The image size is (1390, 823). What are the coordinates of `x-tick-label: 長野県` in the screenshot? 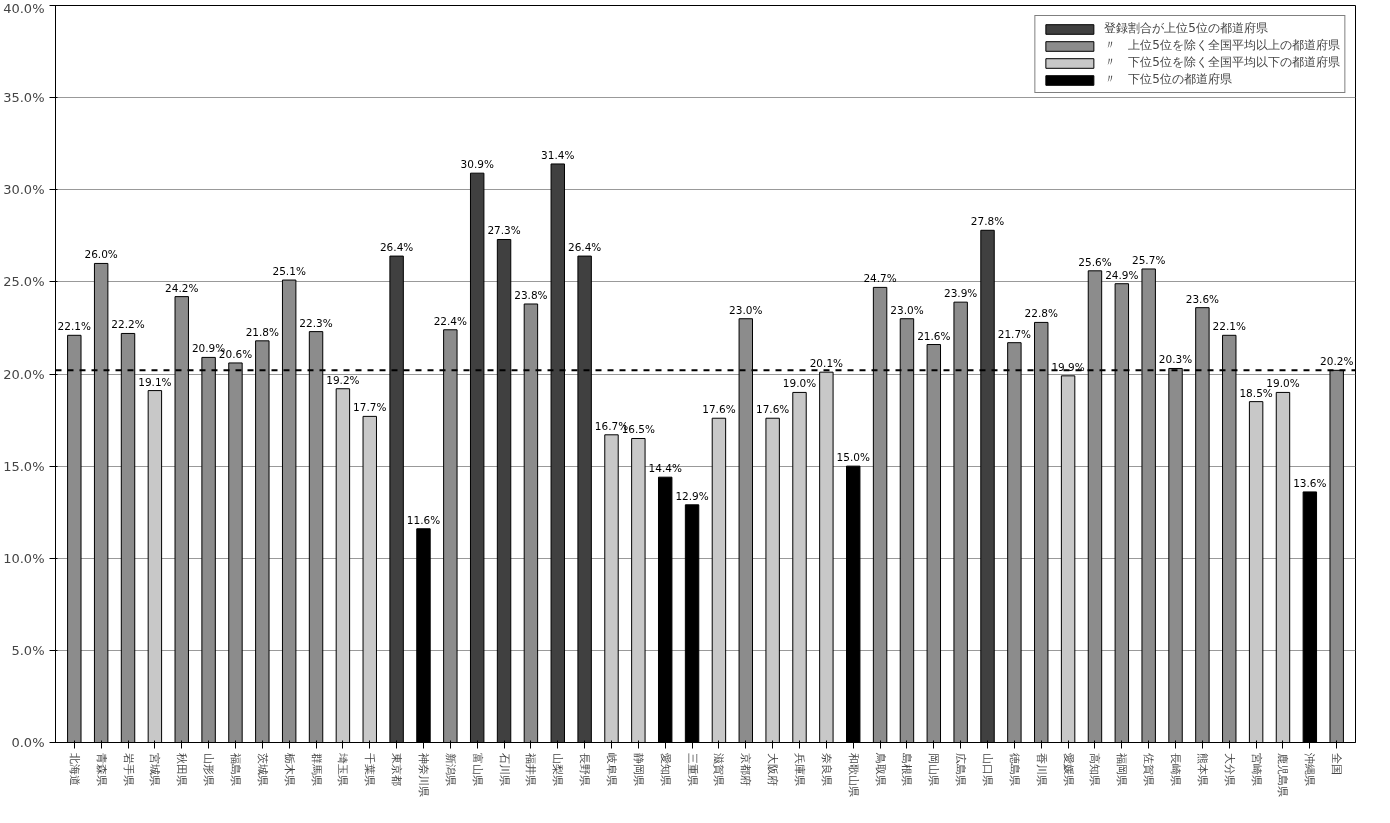 It's located at (585, 770).